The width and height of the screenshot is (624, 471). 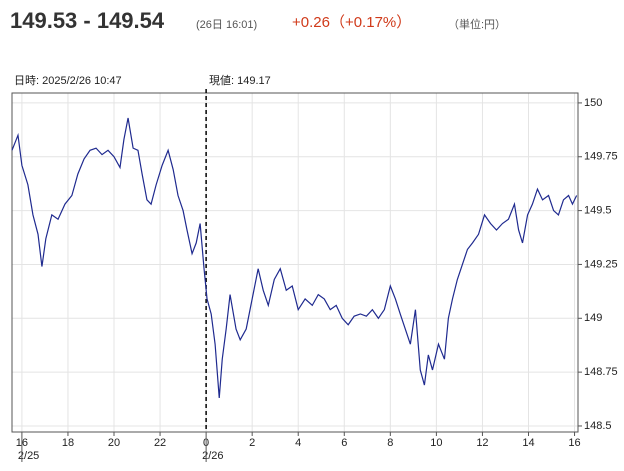 What do you see at coordinates (68, 80) in the screenshot?
I see `cursor-time: 日時: 2025/2/26 10:47` at bounding box center [68, 80].